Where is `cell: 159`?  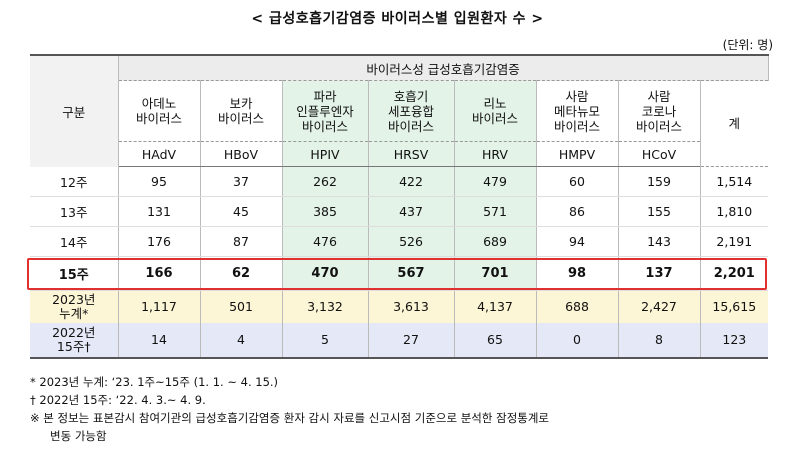
cell: 159 is located at coordinates (659, 181).